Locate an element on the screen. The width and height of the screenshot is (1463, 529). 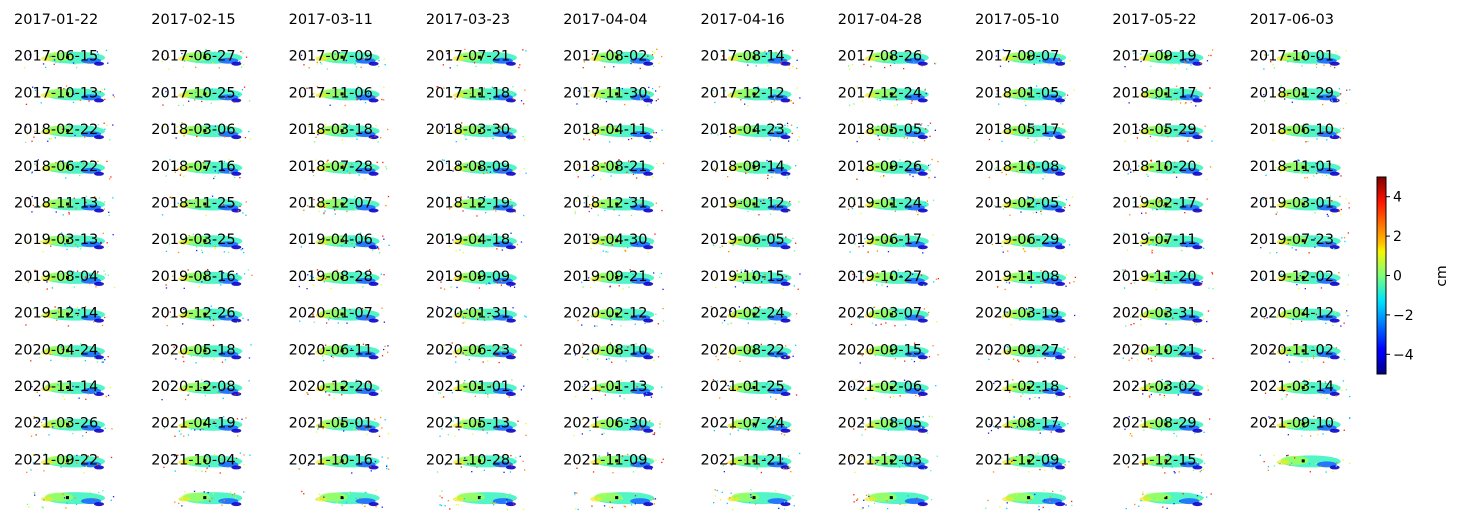
panel-date-label: 2018-06-10 is located at coordinates (1292, 130).